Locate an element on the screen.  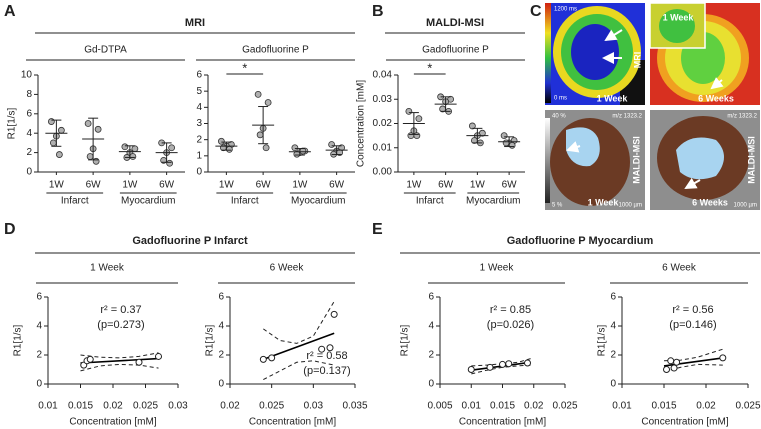
annotation: r² = 0.56 is located at coordinates (692, 310).